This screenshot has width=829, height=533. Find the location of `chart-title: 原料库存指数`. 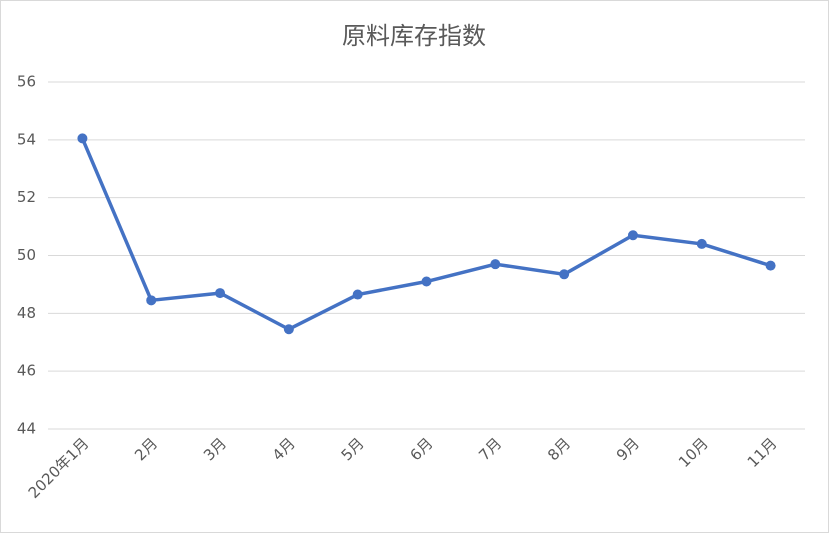

chart-title: 原料库存指数 is located at coordinates (414, 36).